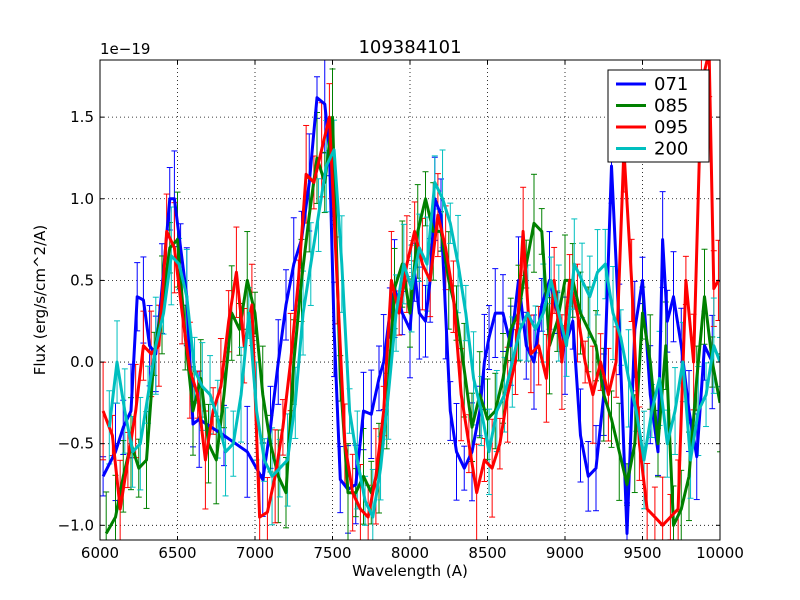 The height and width of the screenshot is (600, 800). Describe the element at coordinates (409, 47) in the screenshot. I see `chart-title: 109384101` at that location.